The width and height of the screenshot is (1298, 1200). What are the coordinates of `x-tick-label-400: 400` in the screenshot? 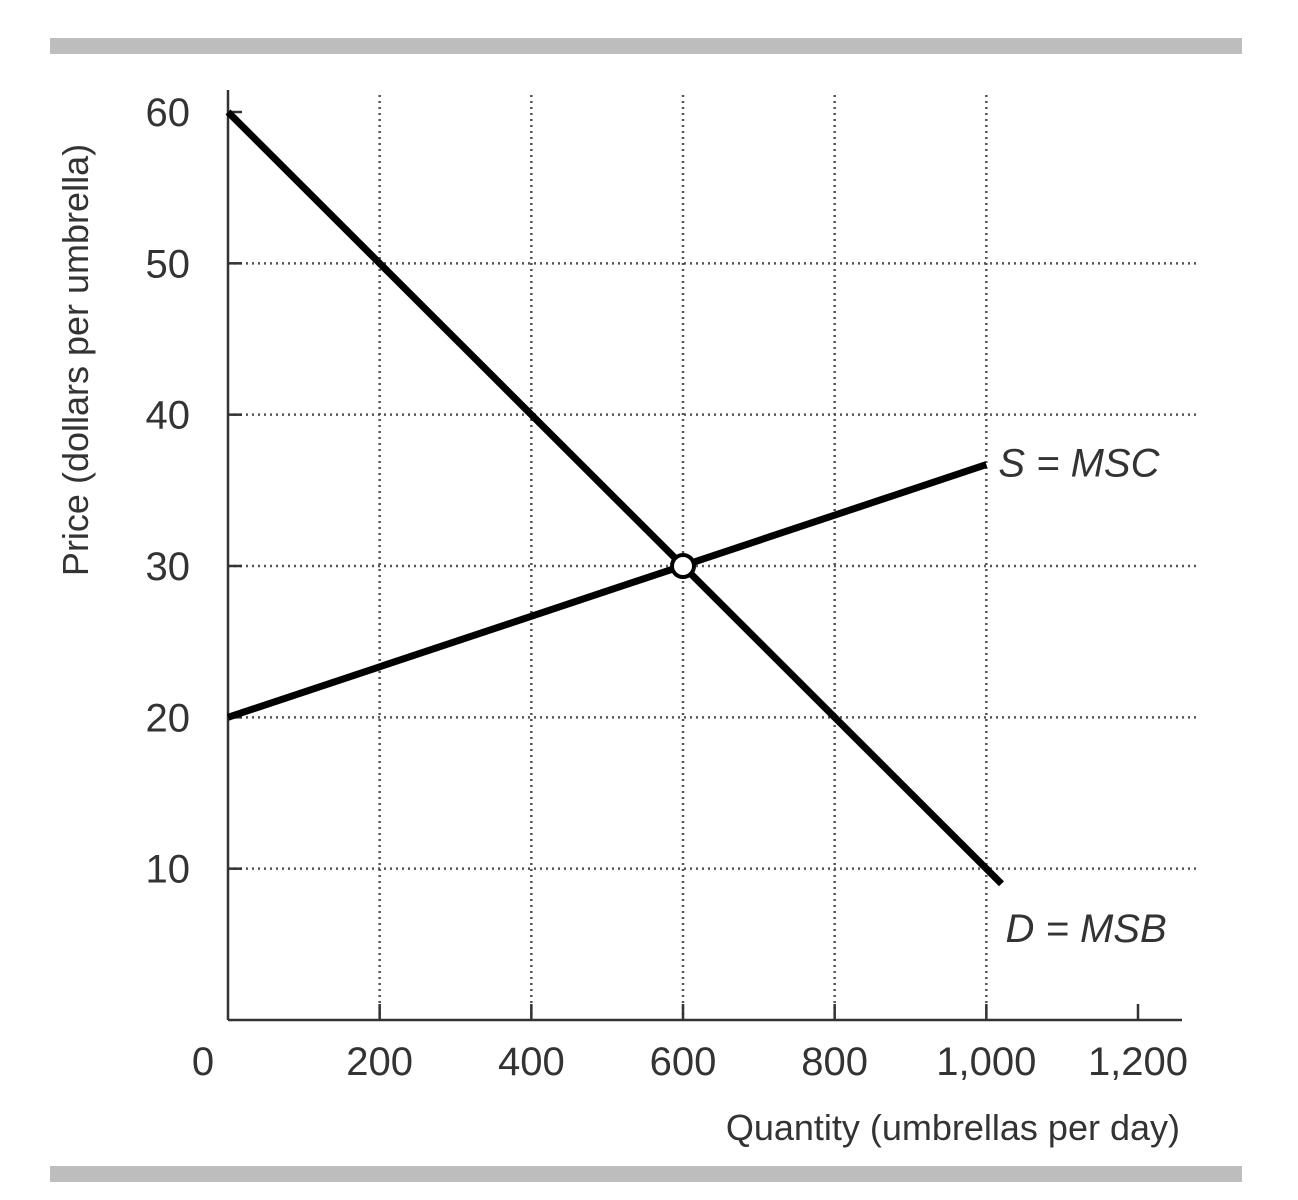 It's located at (531, 1062).